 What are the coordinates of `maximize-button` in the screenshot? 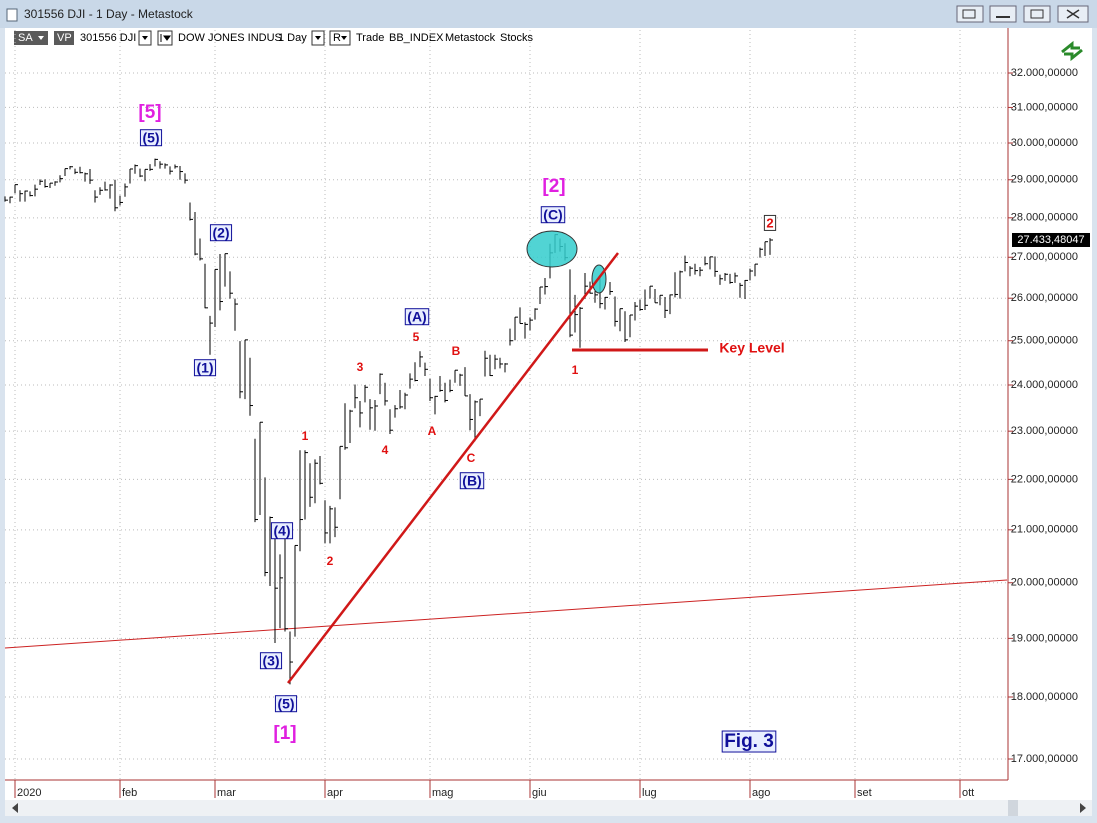 It's located at (1037, 14).